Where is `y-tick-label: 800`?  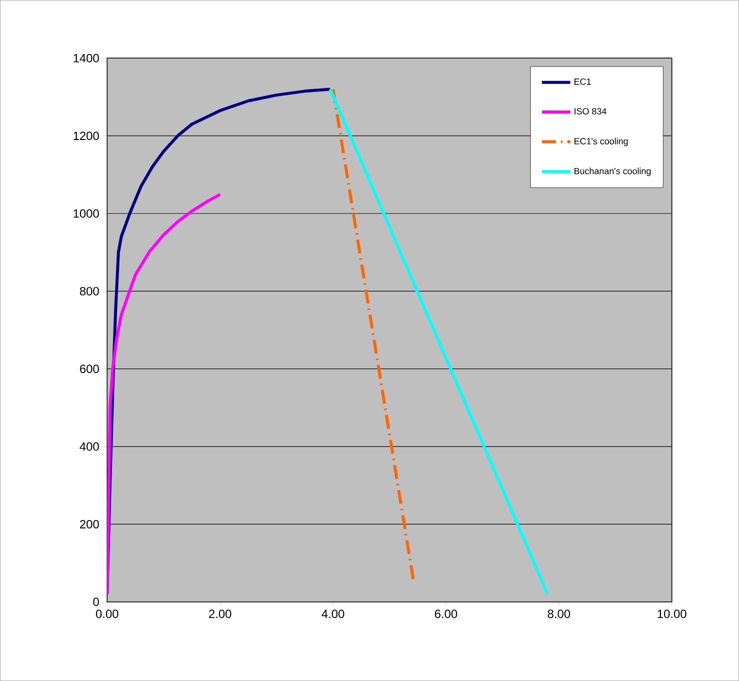
y-tick-label: 800 is located at coordinates (89, 291).